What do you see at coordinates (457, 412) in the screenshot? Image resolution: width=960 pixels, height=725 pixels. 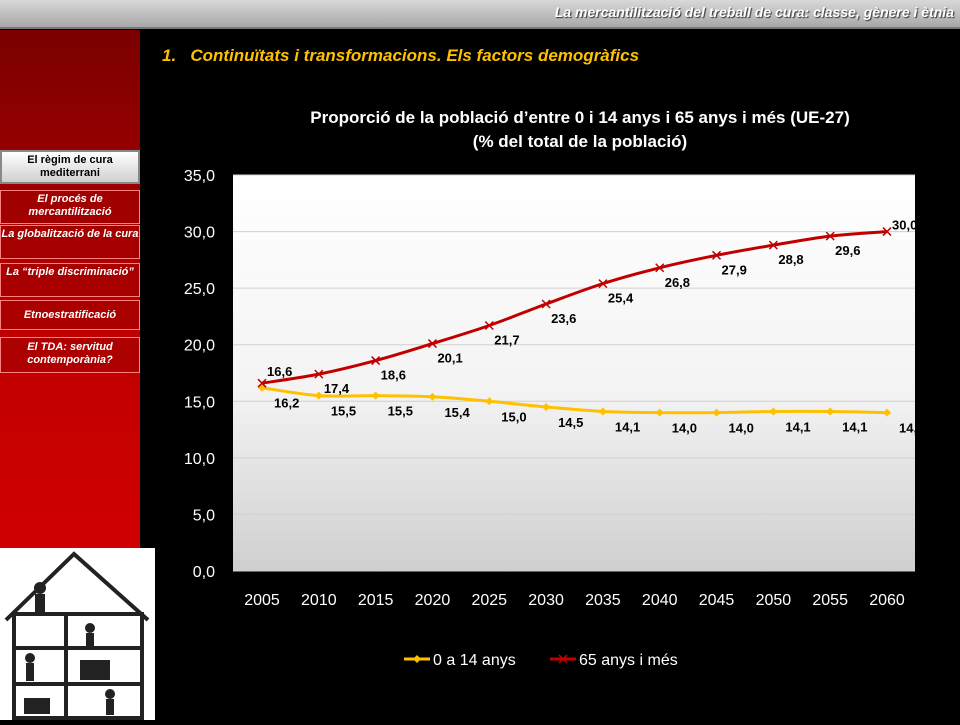 I see `data-label: 15,4` at bounding box center [457, 412].